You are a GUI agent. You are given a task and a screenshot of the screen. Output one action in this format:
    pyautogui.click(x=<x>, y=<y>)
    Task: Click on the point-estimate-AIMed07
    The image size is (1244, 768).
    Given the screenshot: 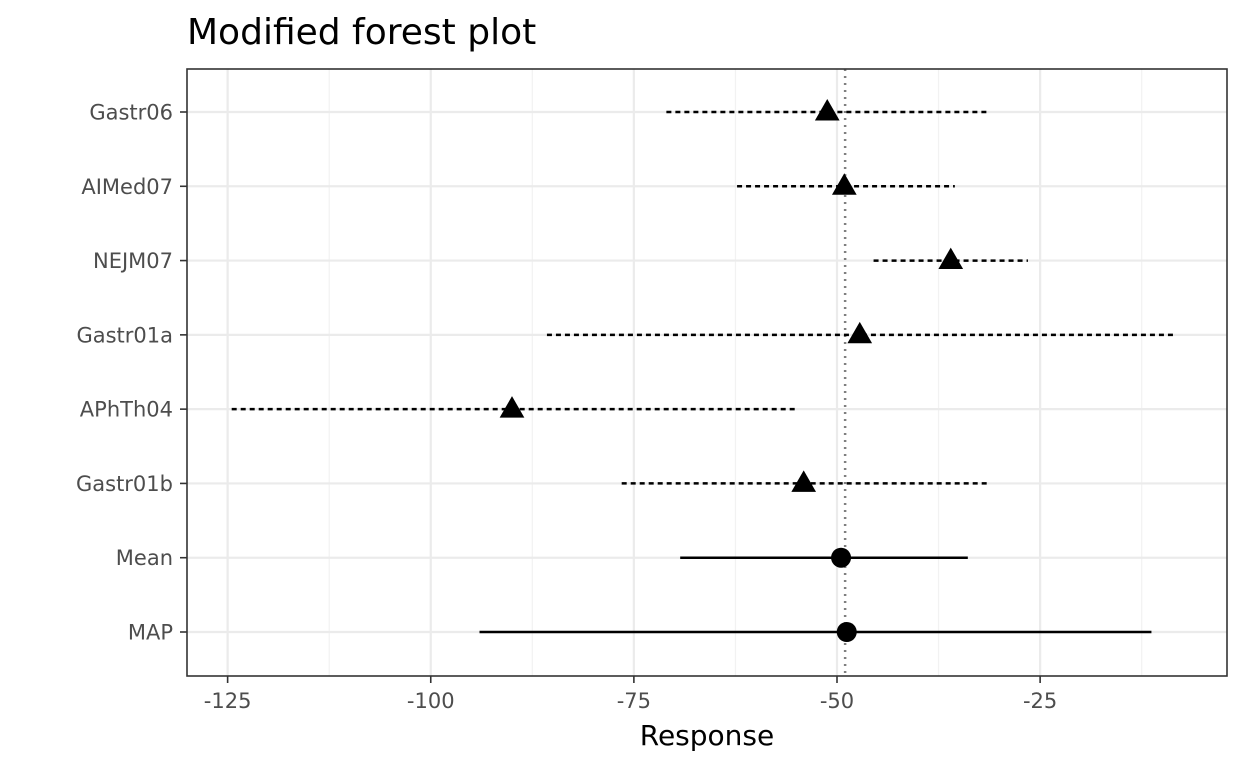 What is the action you would take?
    pyautogui.click(x=844, y=184)
    